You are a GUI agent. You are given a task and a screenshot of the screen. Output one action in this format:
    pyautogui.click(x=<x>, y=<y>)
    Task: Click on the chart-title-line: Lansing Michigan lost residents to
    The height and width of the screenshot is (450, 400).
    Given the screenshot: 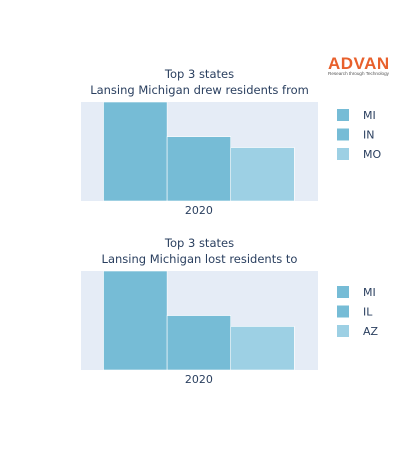 What is the action you would take?
    pyautogui.click(x=200, y=259)
    